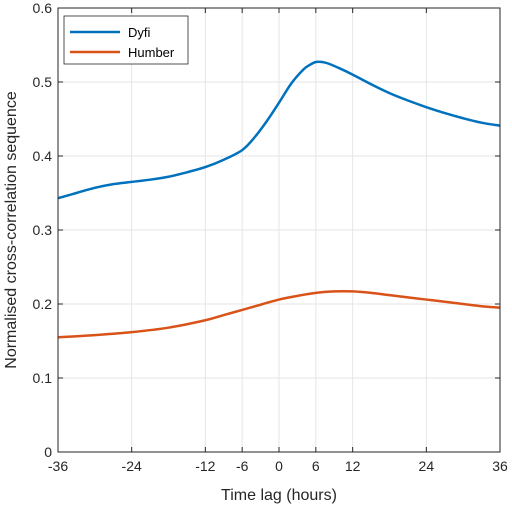 Image resolution: width=512 pixels, height=509 pixels. Describe the element at coordinates (316, 466) in the screenshot. I see `x-tick-label: 6` at that location.